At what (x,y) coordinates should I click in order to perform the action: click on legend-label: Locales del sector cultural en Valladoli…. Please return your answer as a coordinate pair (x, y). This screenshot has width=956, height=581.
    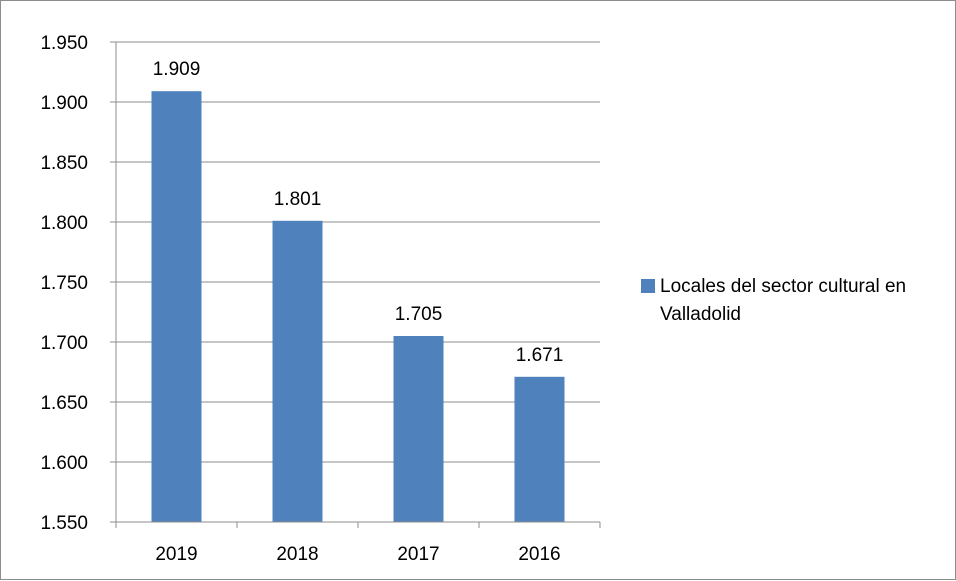
    Looking at the image, I should click on (783, 300).